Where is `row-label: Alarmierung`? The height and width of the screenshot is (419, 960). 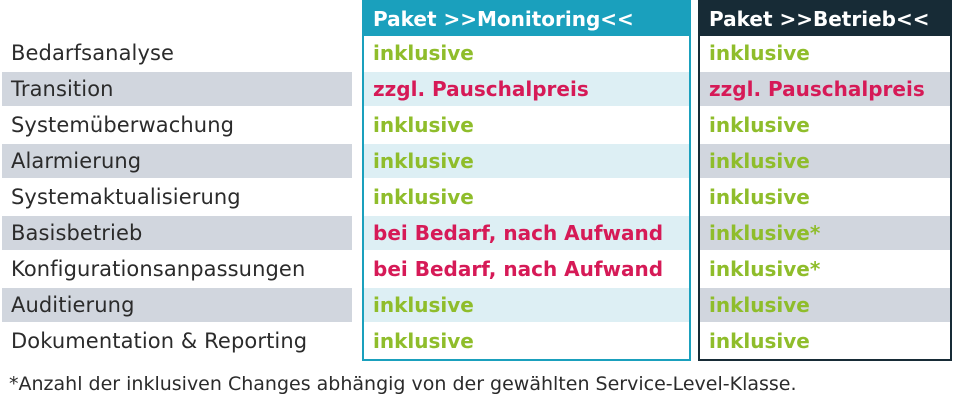
row-label: Alarmierung is located at coordinates (177, 161).